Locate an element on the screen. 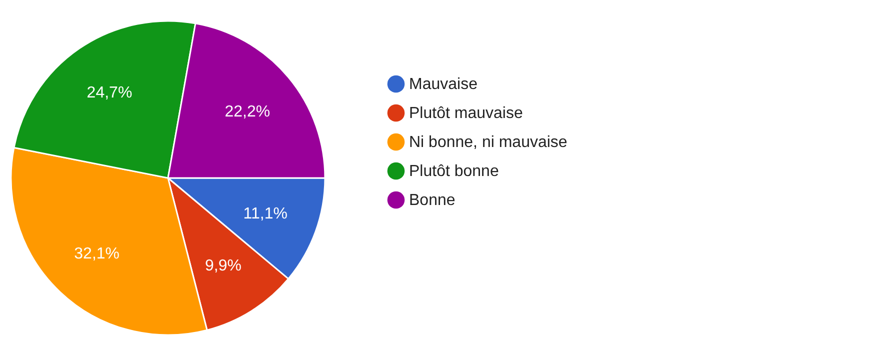 This screenshot has width=884, height=349. data-label: 24,7% is located at coordinates (109, 93).